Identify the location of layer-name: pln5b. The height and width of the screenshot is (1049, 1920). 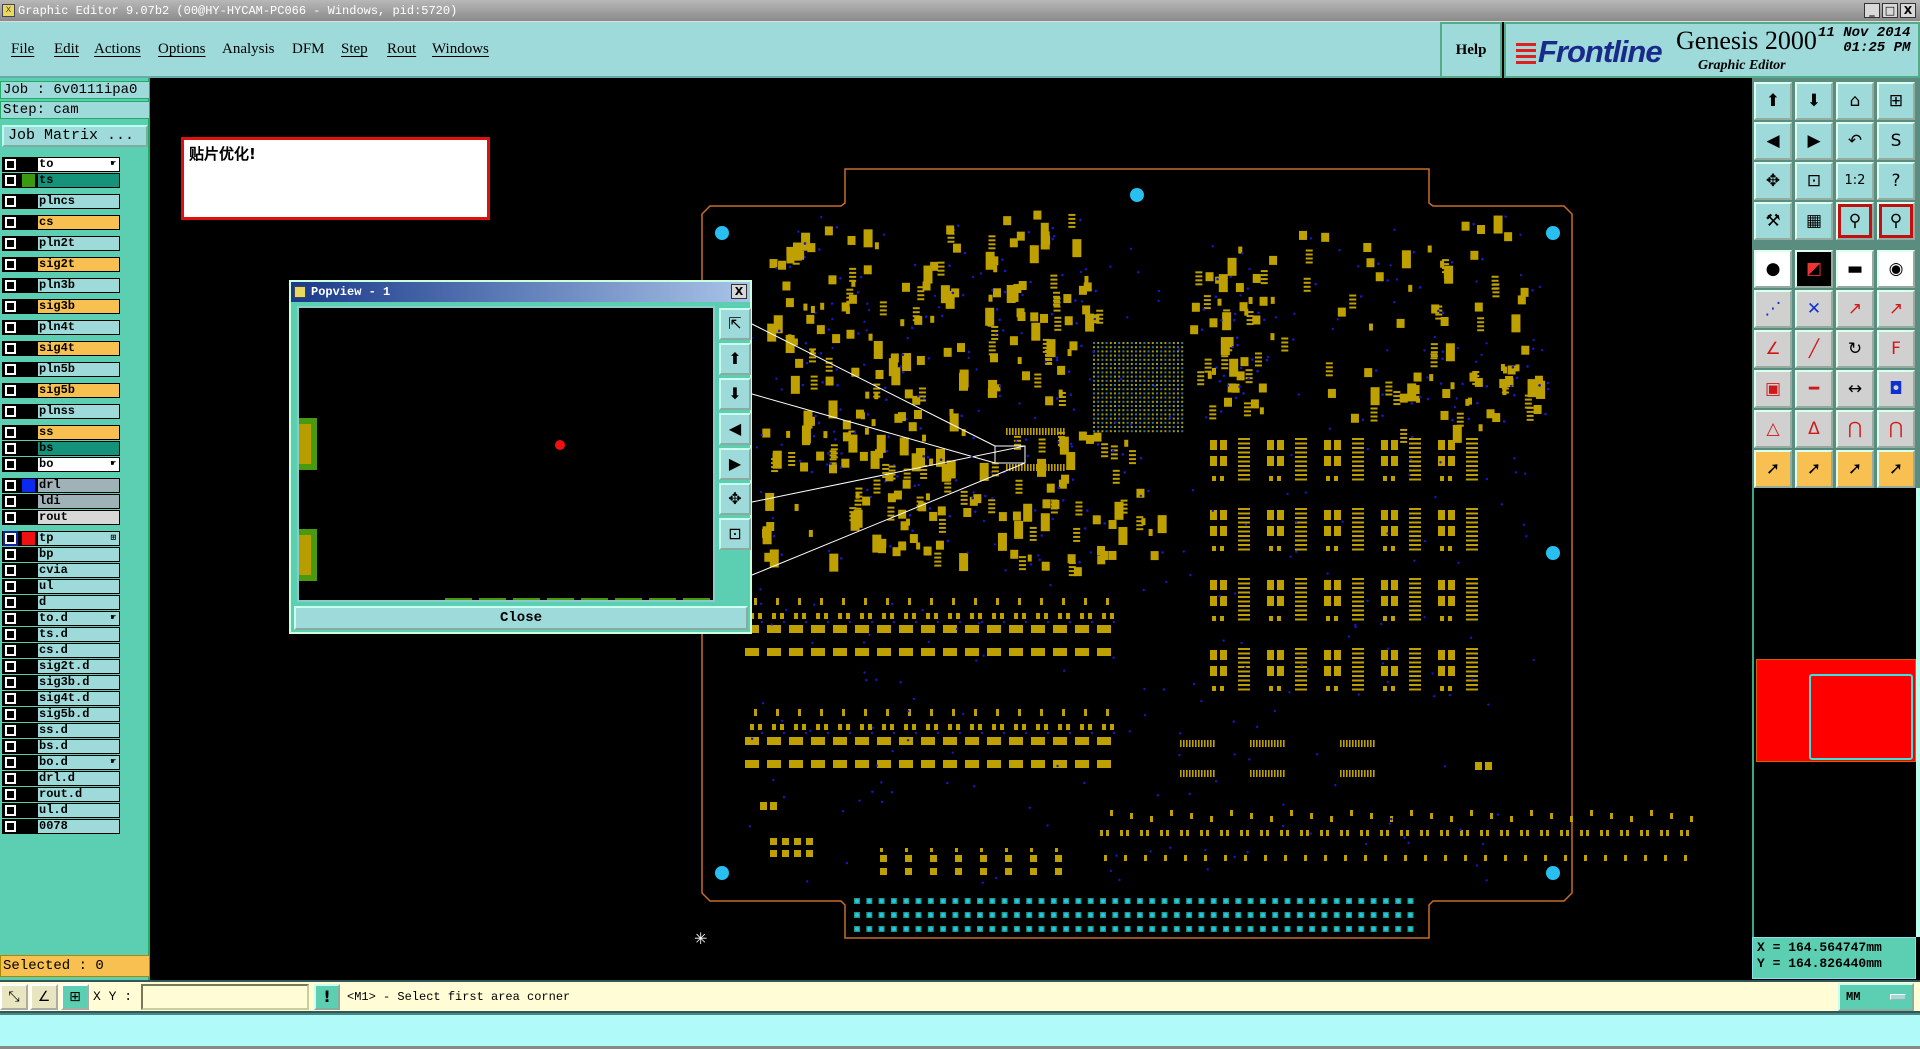
(78, 369).